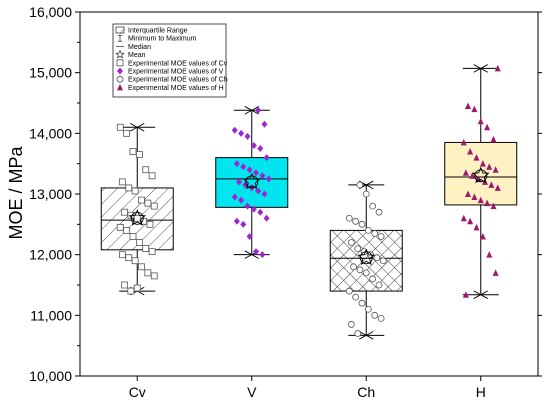 The width and height of the screenshot is (550, 404). What do you see at coordinates (51, 315) in the screenshot?
I see `y-tick-label: 11,000` at bounding box center [51, 315].